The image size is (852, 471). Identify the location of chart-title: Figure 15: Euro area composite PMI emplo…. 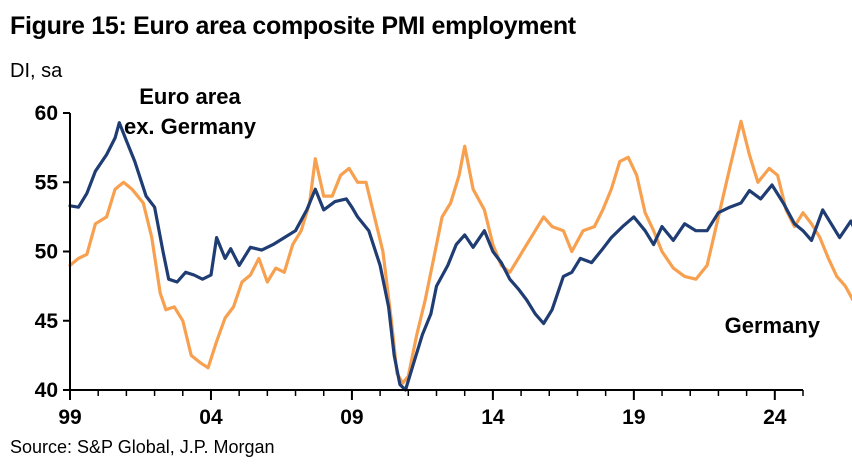
(293, 26).